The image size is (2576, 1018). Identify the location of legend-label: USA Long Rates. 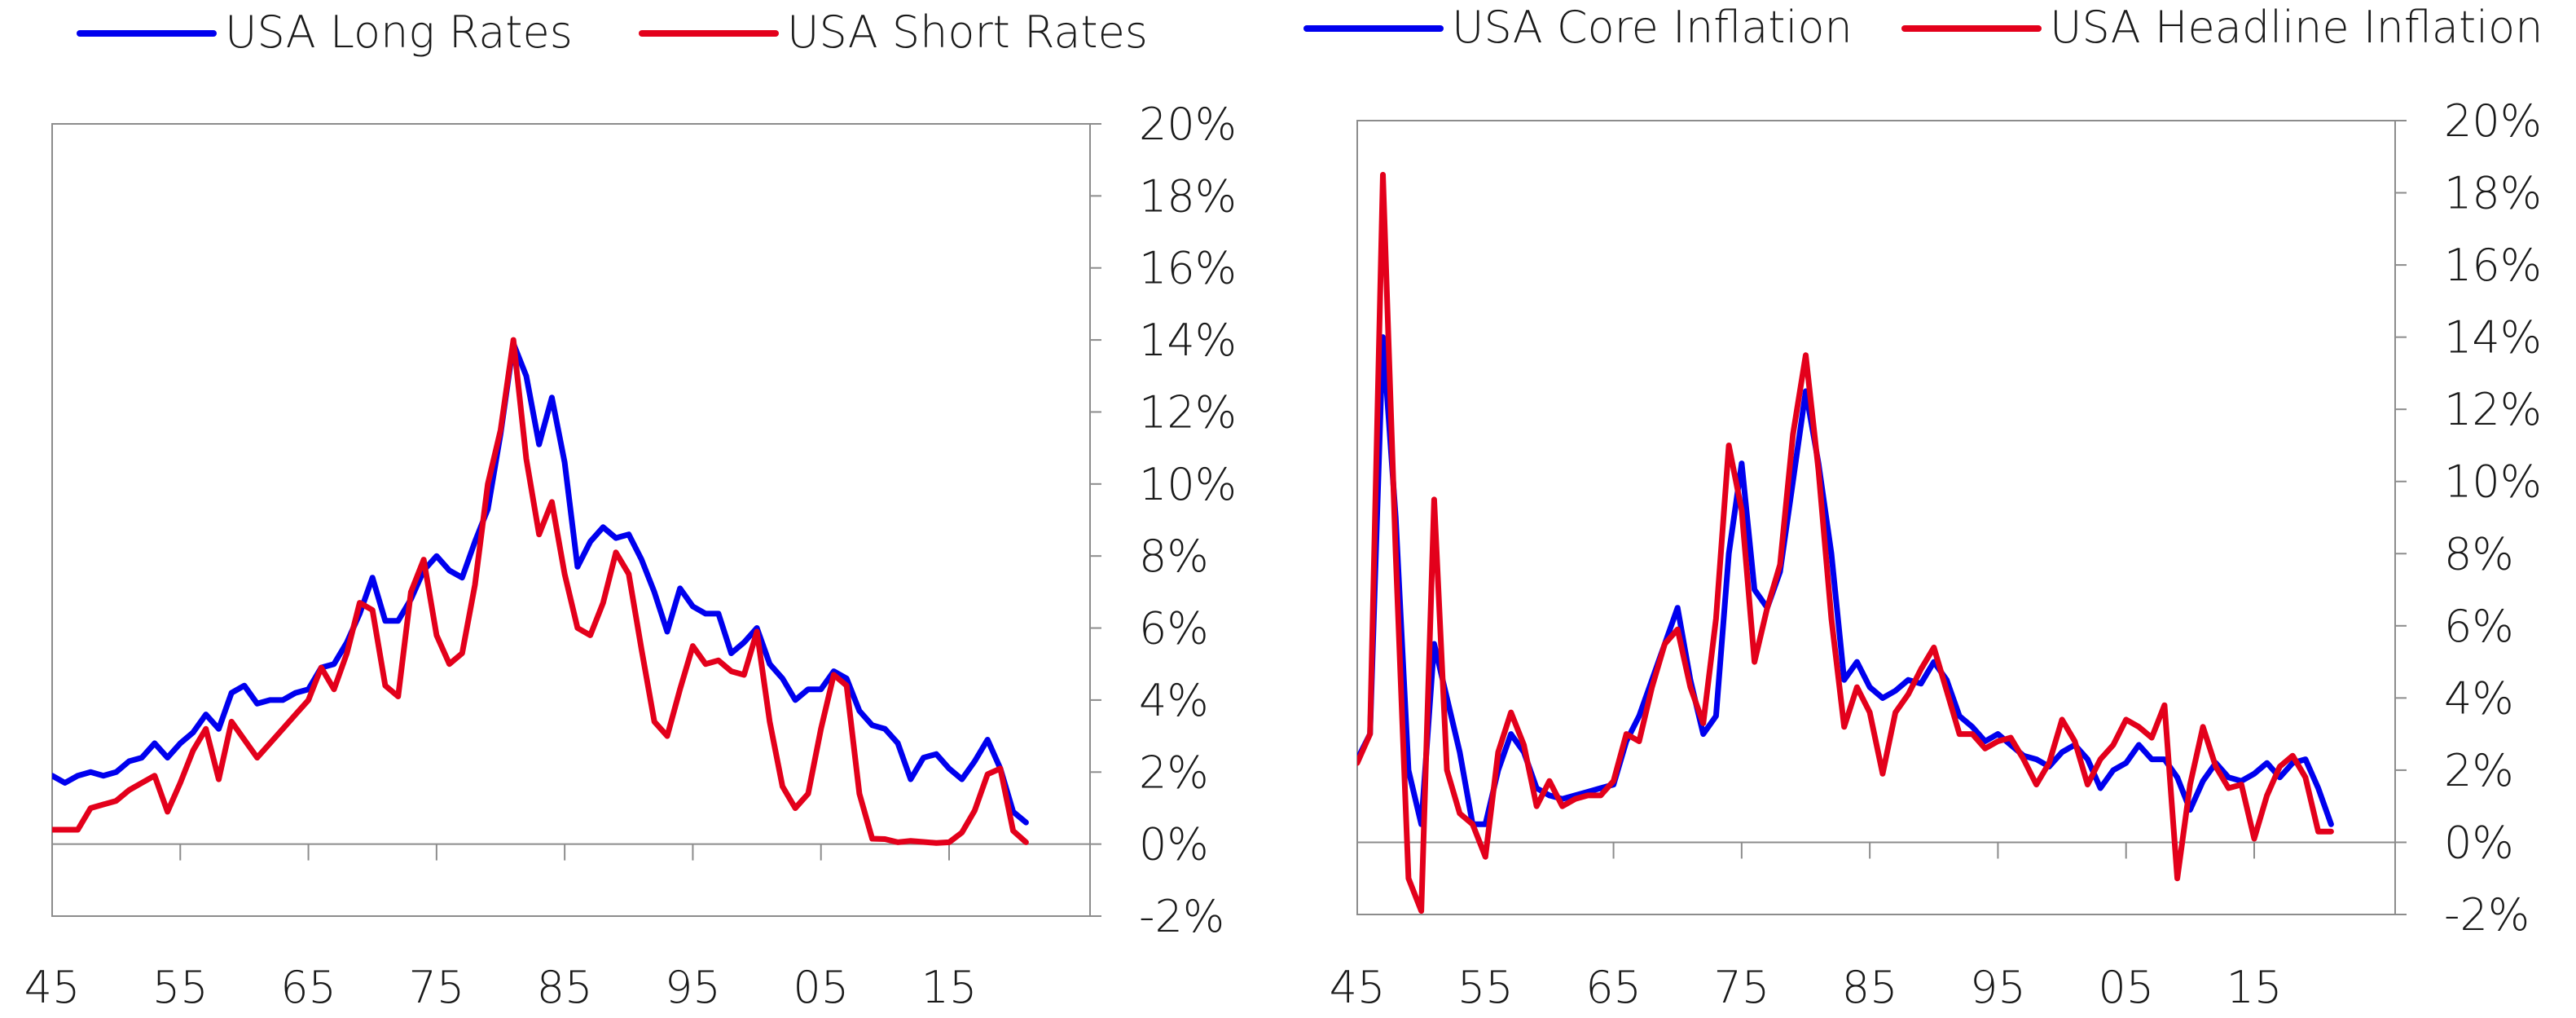
(399, 32).